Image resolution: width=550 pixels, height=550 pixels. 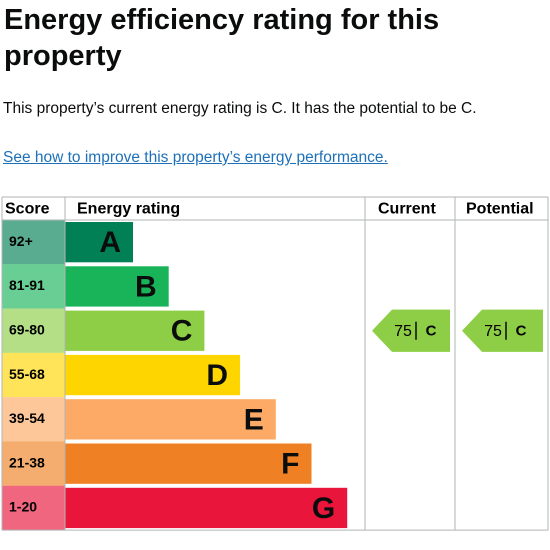 I want to click on potential-arrow, so click(x=502, y=330).